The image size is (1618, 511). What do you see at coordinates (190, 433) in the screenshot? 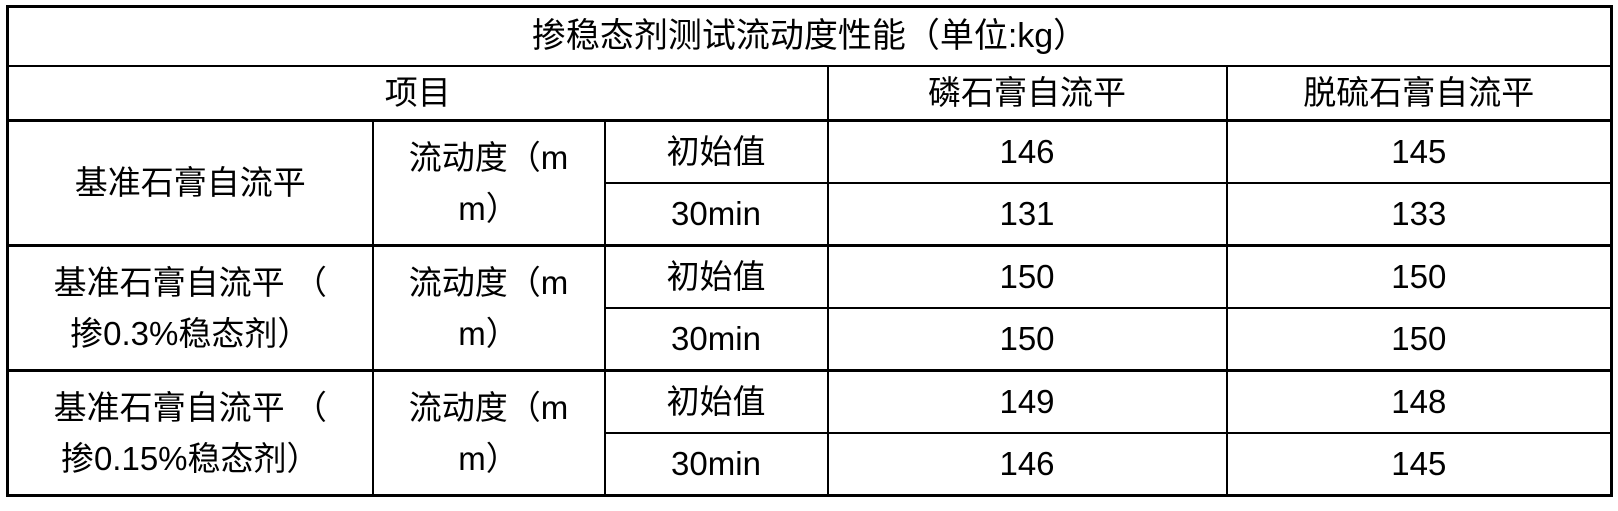
I see `sample-name-cell-0-15pct: 基准石膏自流平 （ 掺0.15%稳态剂）` at bounding box center [190, 433].